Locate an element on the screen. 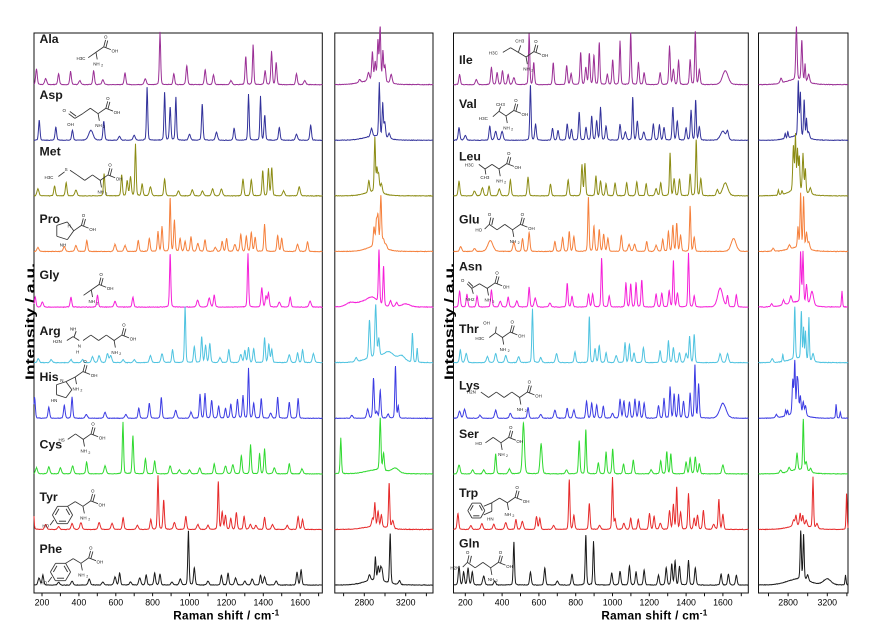  svg-text: Pro is located at coordinates (50, 219).